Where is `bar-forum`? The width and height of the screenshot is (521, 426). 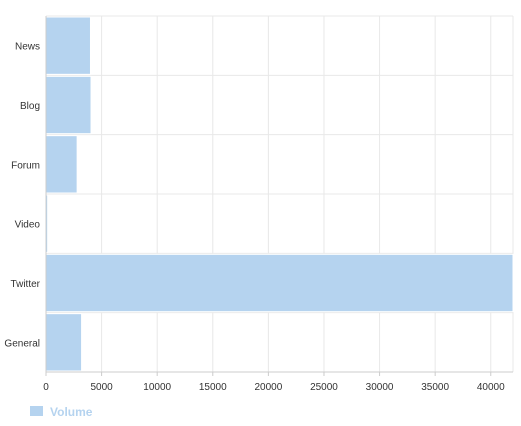
bar-forum is located at coordinates (61, 164).